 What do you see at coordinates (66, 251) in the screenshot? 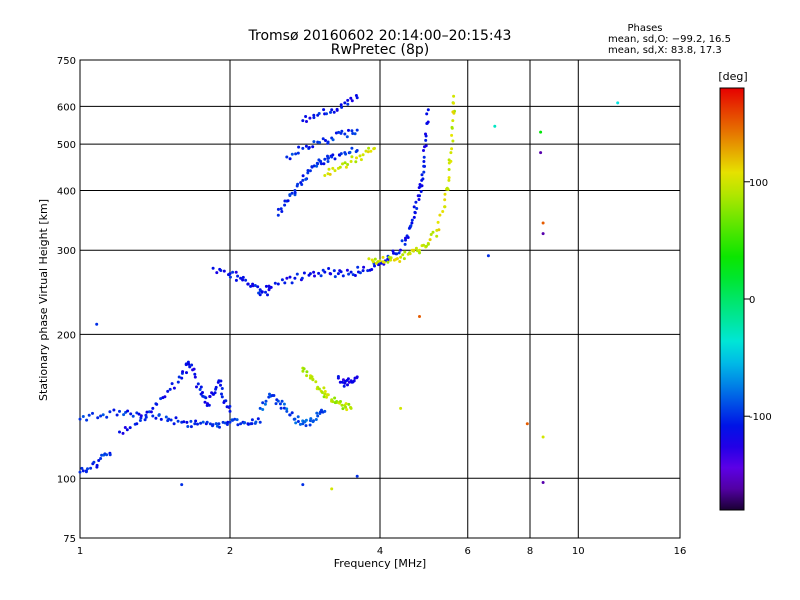
I see `y-tick-label: 300` at bounding box center [66, 251].